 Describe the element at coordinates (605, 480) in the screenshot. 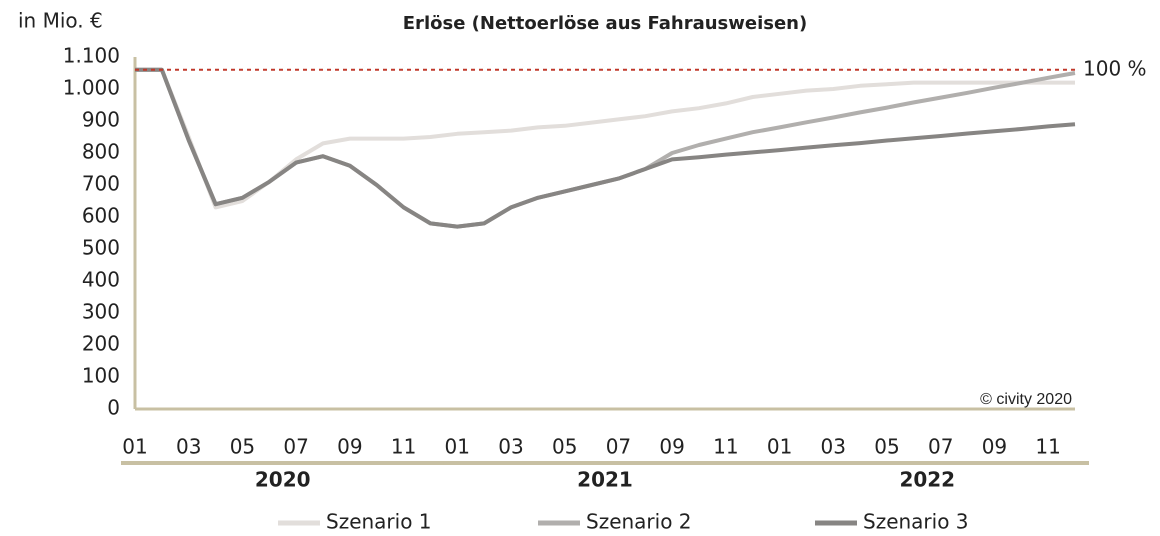

I see `year-label: 2021` at that location.